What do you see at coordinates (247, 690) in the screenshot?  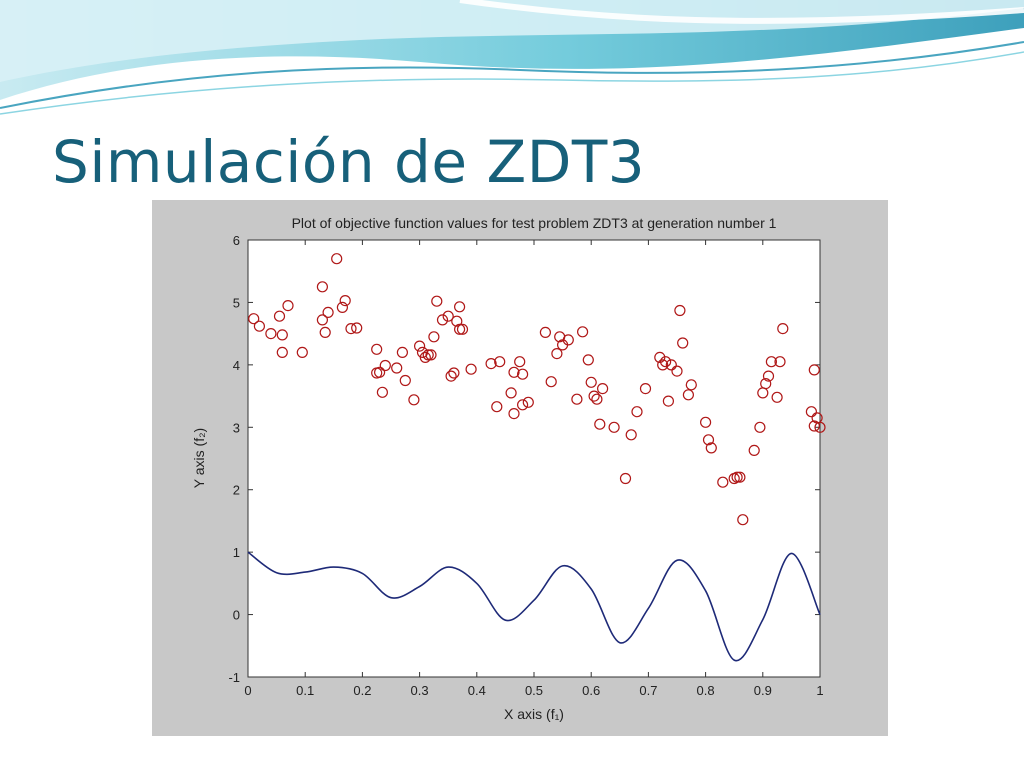 I see `x-tick-label: 0` at bounding box center [247, 690].